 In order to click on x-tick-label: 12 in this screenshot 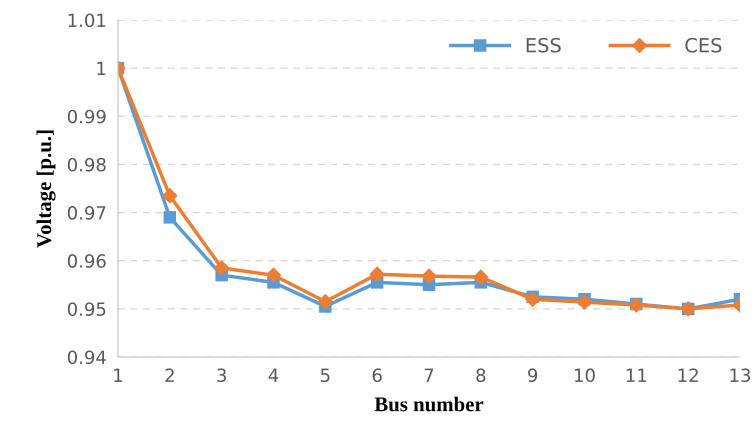, I will do `click(688, 375)`.